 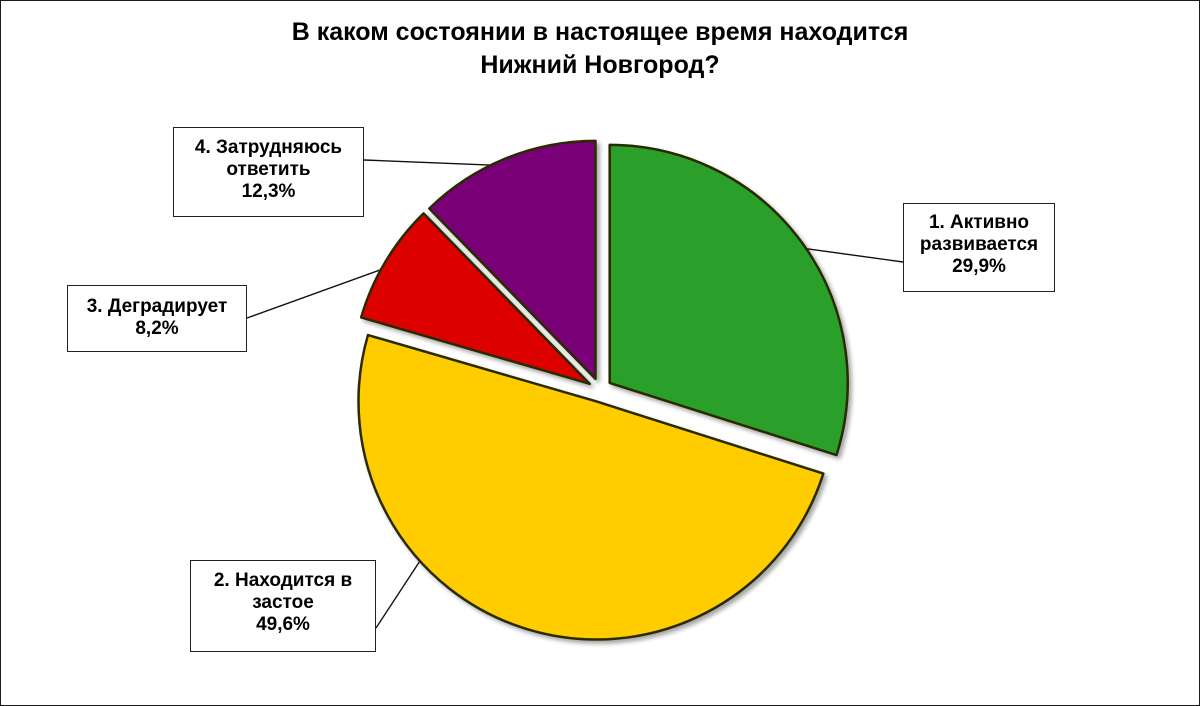 I want to click on callout-stagnation: 2. Находится в застое 49,6%, so click(x=283, y=606).